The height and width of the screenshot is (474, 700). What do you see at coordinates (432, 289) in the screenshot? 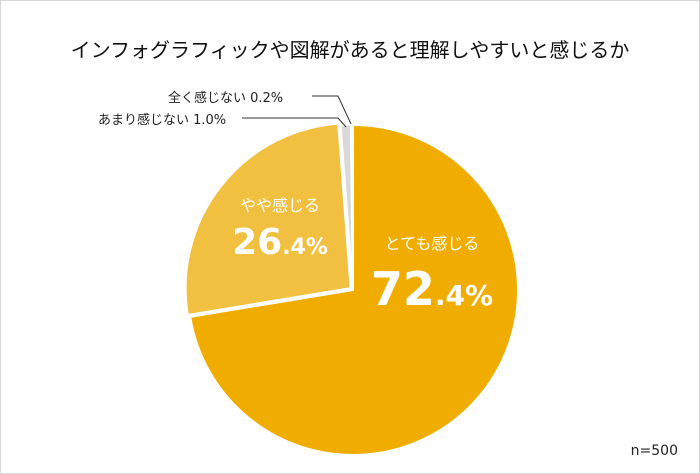
I see `slice-percent: 72.4%` at bounding box center [432, 289].